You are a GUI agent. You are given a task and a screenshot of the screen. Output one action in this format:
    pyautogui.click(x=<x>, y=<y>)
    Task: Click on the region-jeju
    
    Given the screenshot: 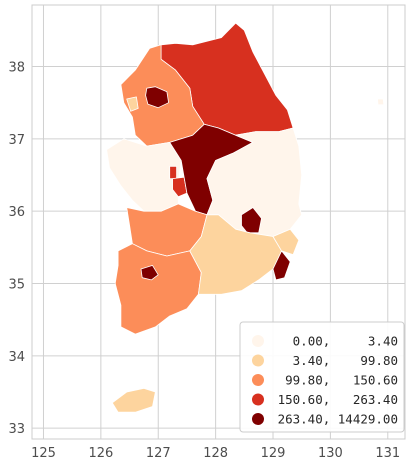 What is the action you would take?
    pyautogui.click(x=133, y=400)
    